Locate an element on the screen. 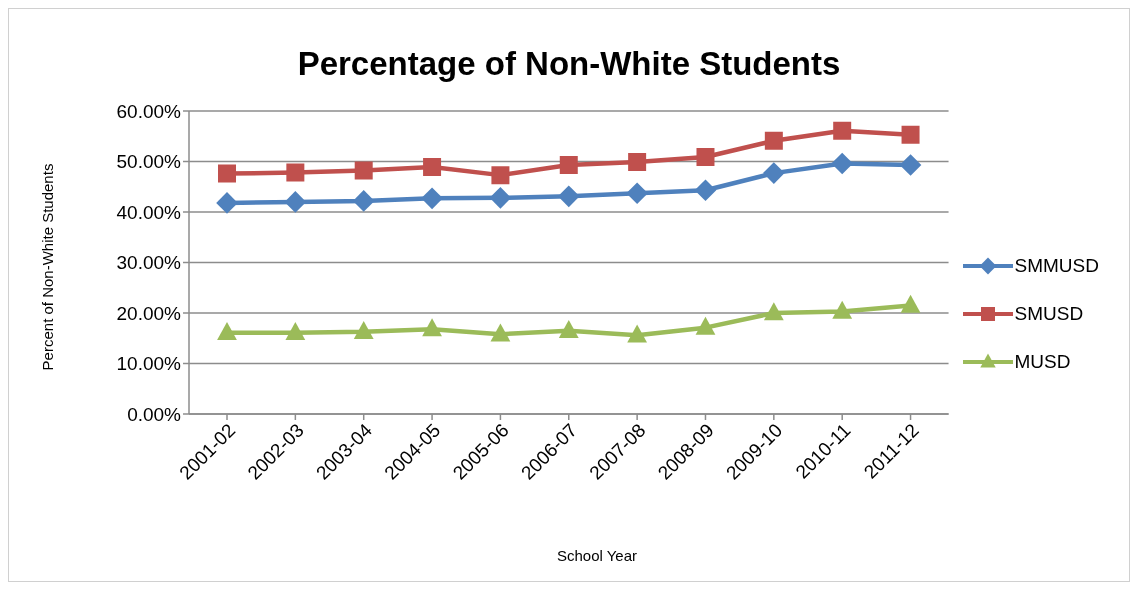 The width and height of the screenshot is (1138, 590). y-tick-label: 10.00% is located at coordinates (149, 364).